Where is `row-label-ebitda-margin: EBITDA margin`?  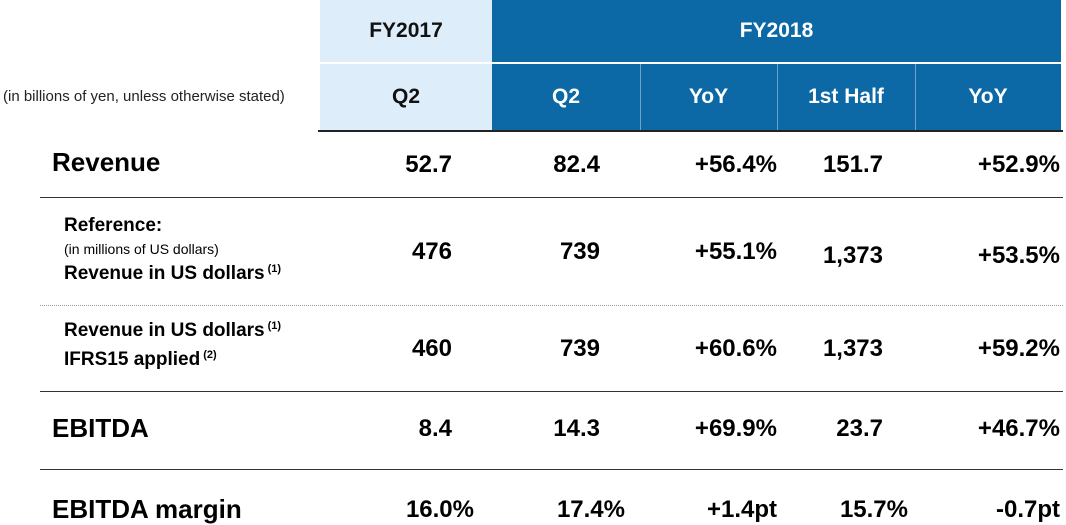 row-label-ebitda-margin: EBITDA margin is located at coordinates (147, 509).